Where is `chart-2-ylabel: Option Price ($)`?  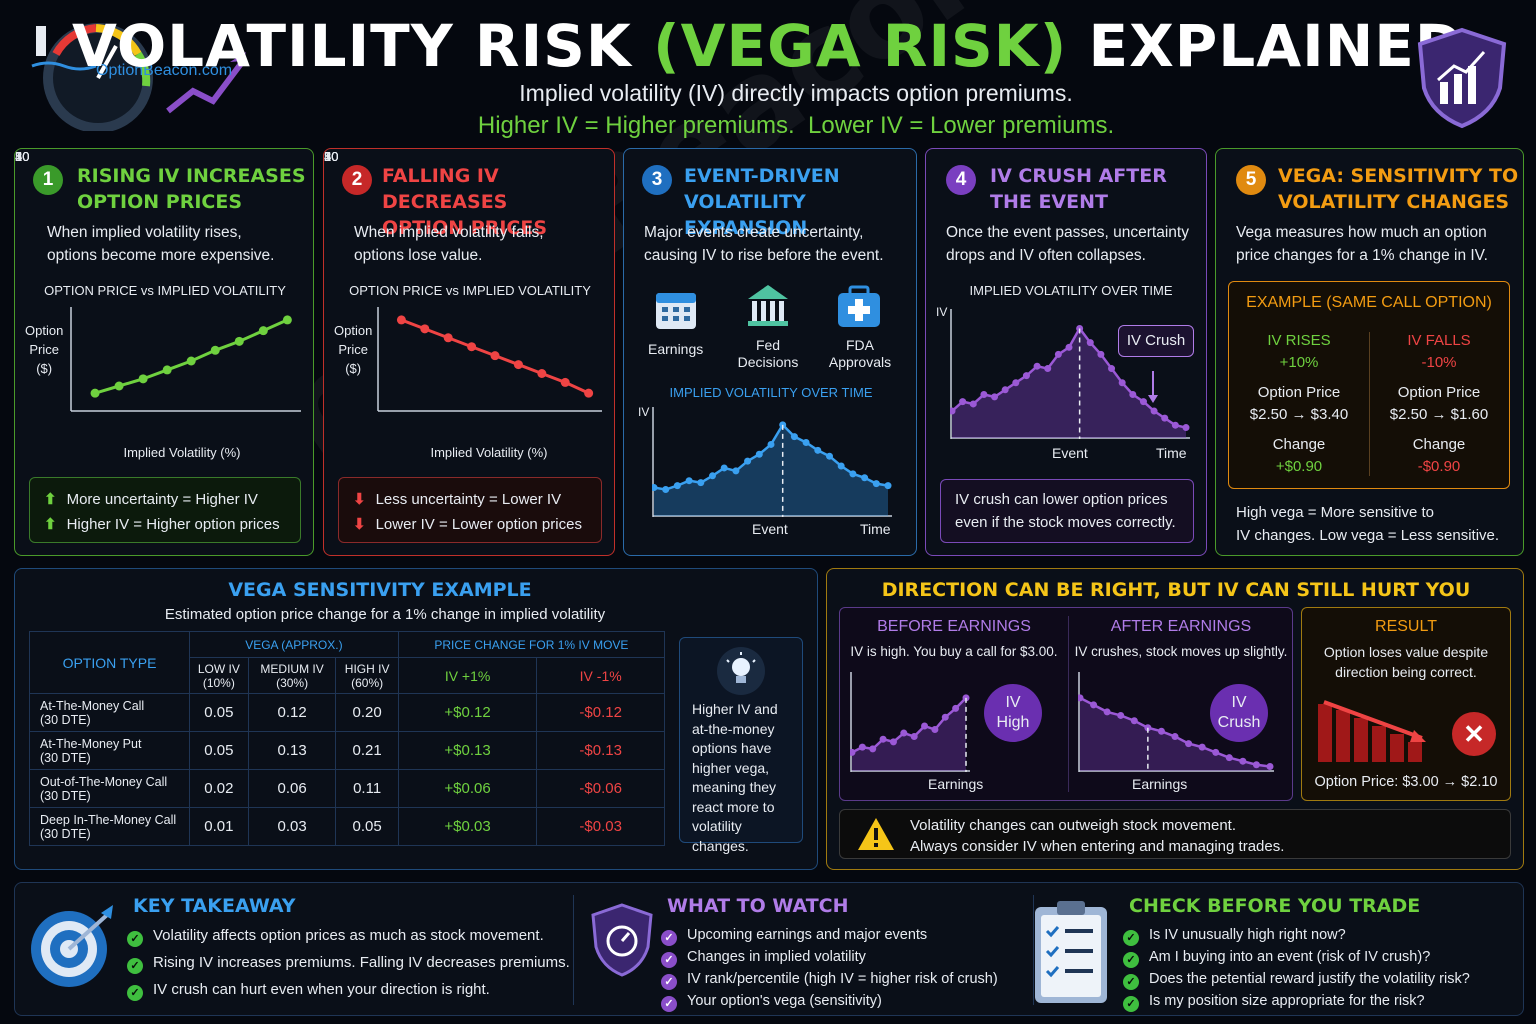 chart-2-ylabel: Option Price ($) is located at coordinates (353, 349).